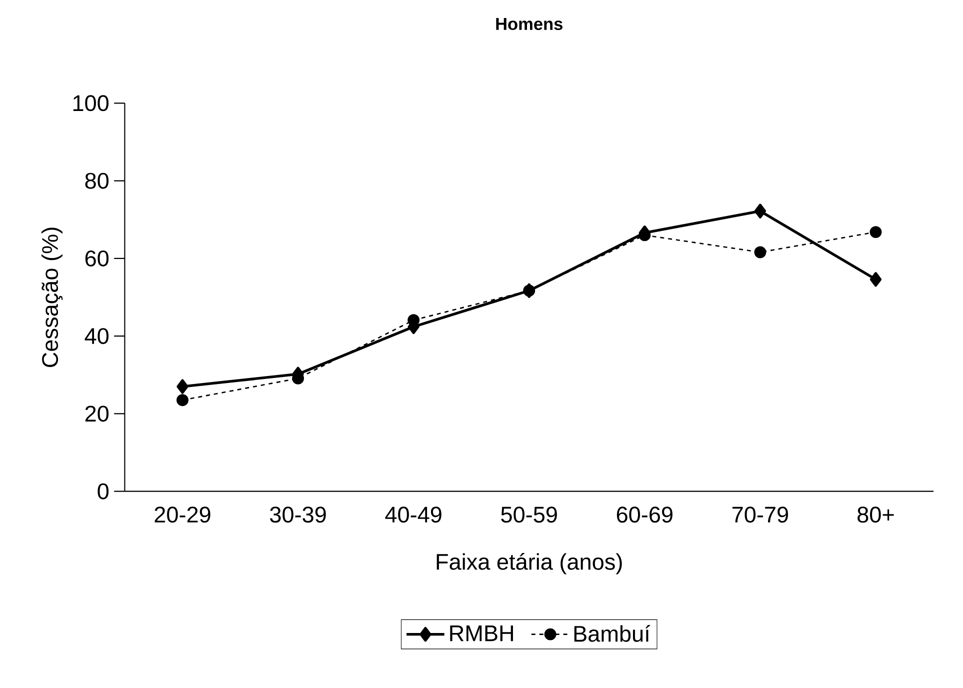  I want to click on x-tick-label: 30-39, so click(298, 514).